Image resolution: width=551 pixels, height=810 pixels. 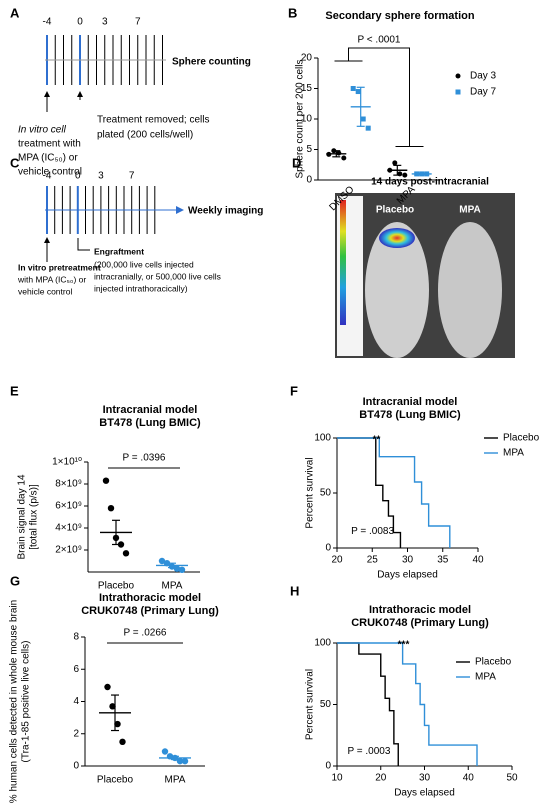 What do you see at coordinates (337, 778) in the screenshot?
I see `x-tick-label: 10` at bounding box center [337, 778].